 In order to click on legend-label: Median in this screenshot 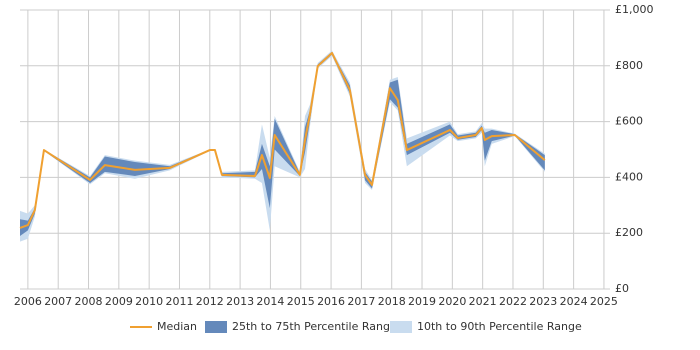, I will do `click(177, 326)`.